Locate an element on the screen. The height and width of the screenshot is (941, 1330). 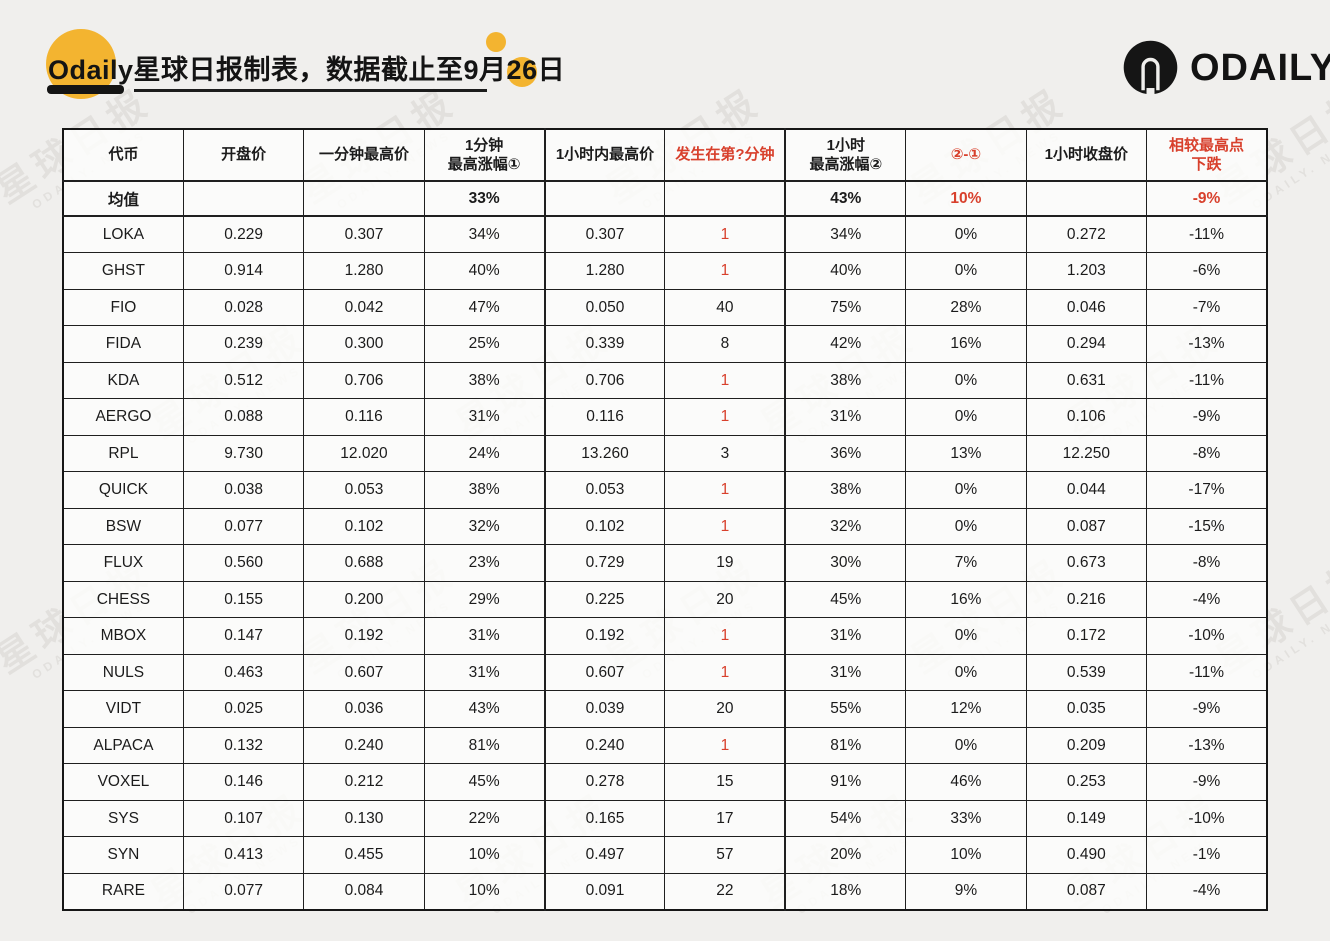
data-cell: 0.165 is located at coordinates (604, 818).